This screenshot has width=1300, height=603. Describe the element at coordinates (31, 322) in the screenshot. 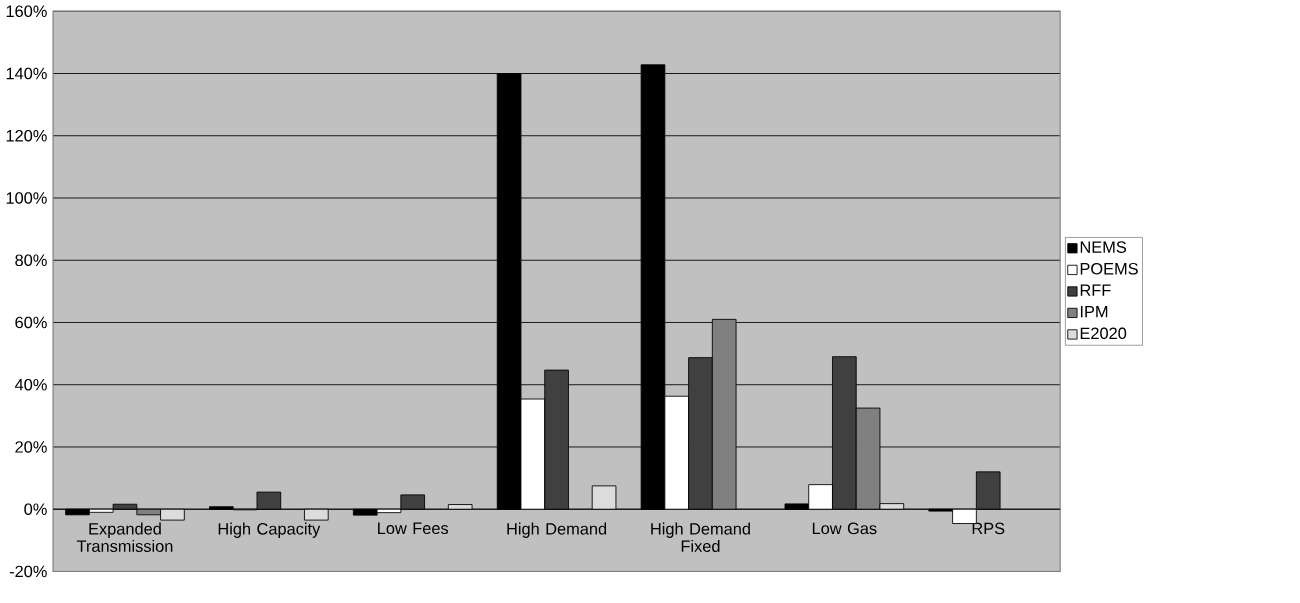

I see `y-tick-label: 60%` at that location.